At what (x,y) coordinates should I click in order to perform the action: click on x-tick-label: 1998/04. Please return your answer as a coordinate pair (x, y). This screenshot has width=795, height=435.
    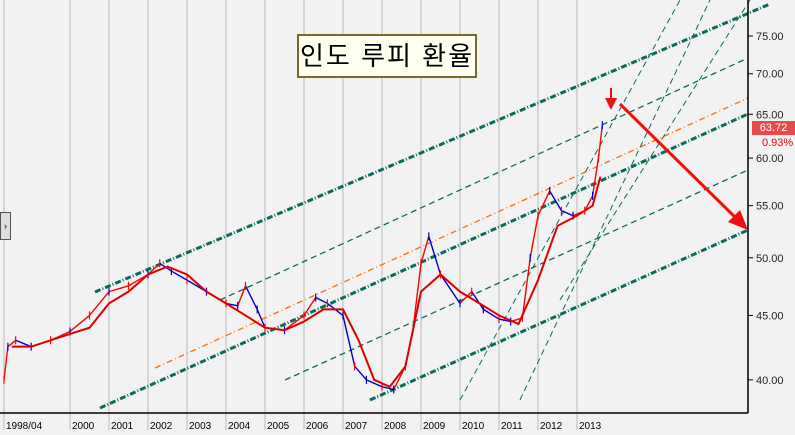
    Looking at the image, I should click on (24, 426).